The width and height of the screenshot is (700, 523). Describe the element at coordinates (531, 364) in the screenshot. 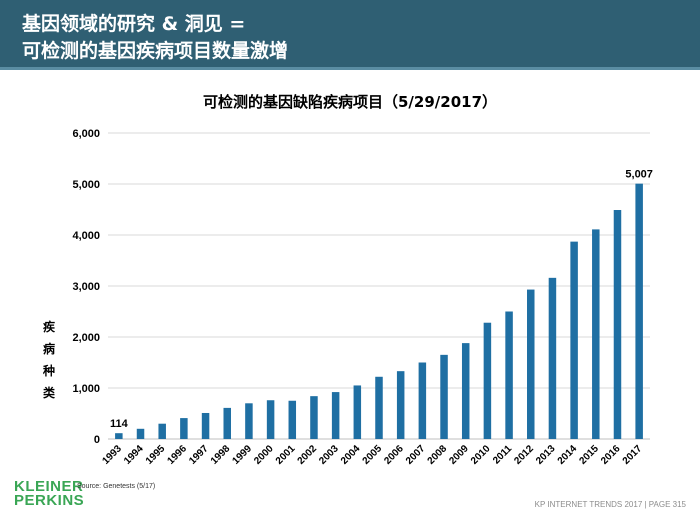

I see `bar-2012` at that location.